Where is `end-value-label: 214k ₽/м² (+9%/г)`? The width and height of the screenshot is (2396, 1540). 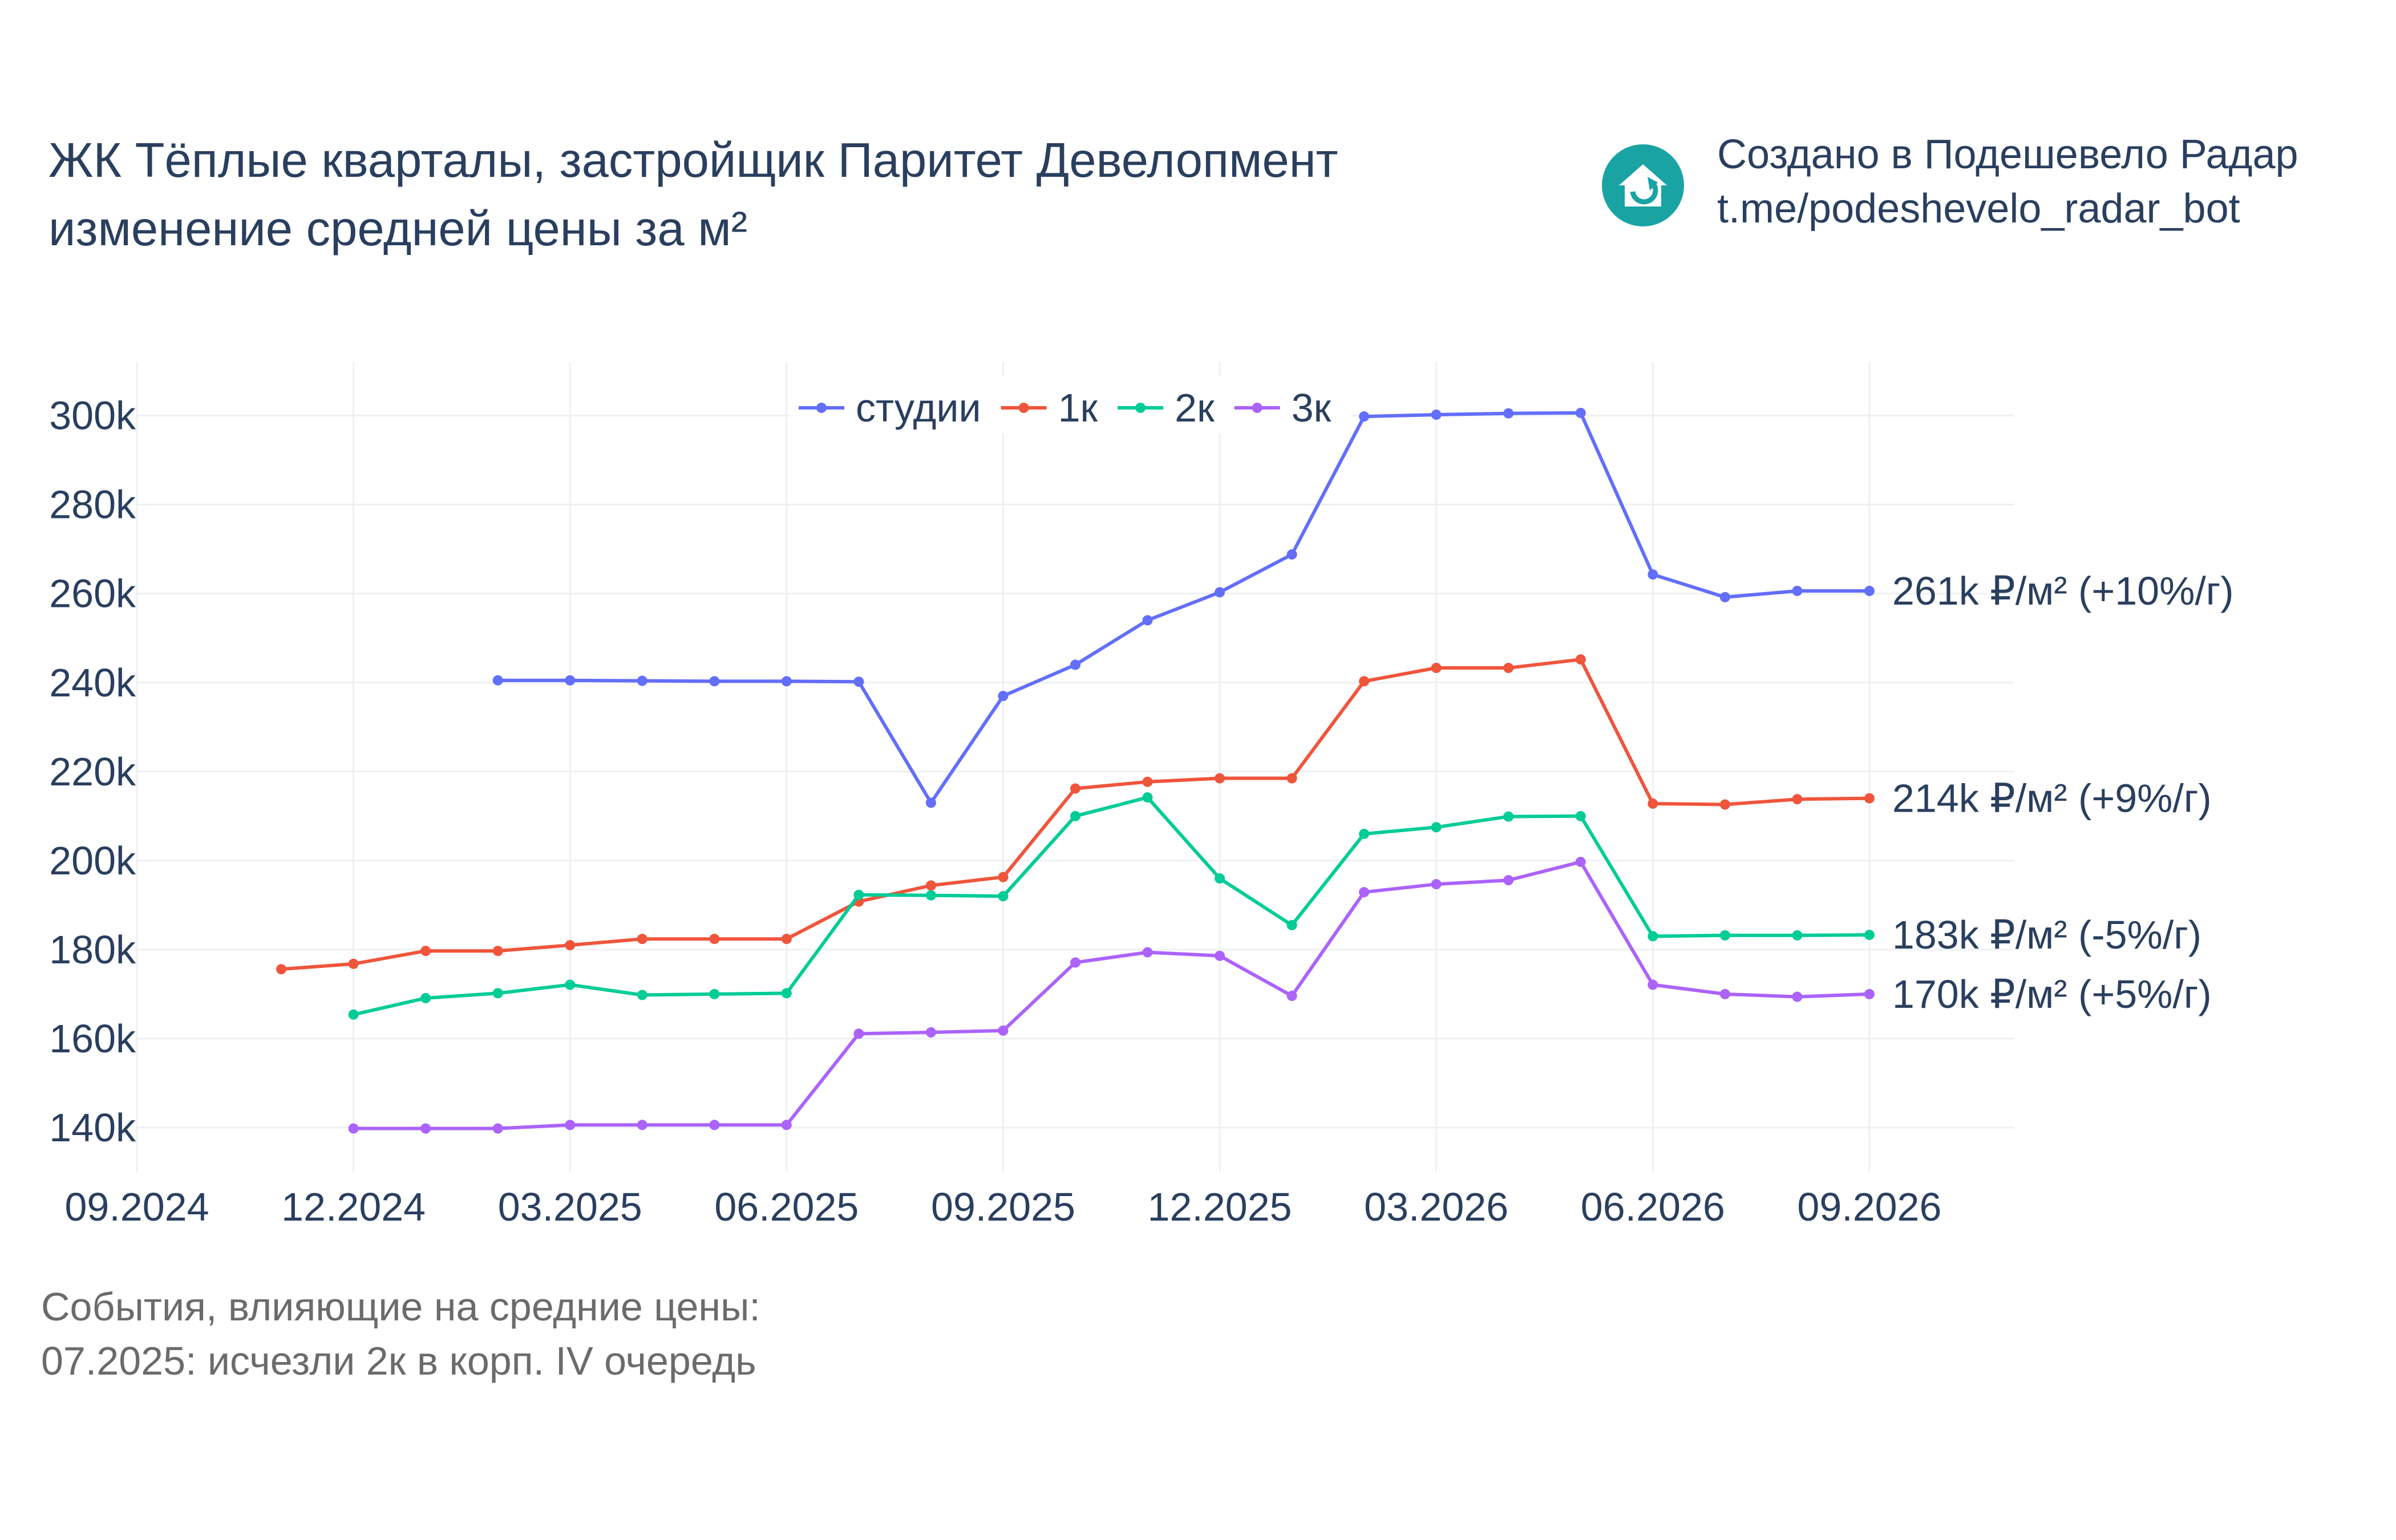 end-value-label: 214k ₽/м² (+9%/г) is located at coordinates (2052, 799).